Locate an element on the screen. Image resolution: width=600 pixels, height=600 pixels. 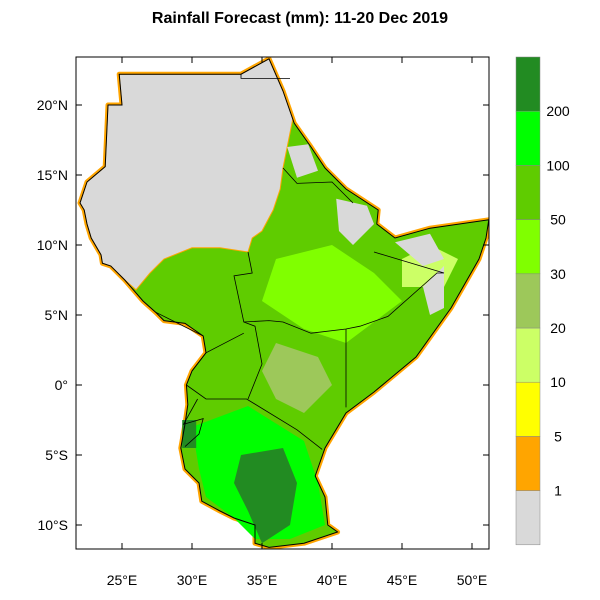
rainfall-20-30-kenya is located at coordinates (297, 378).